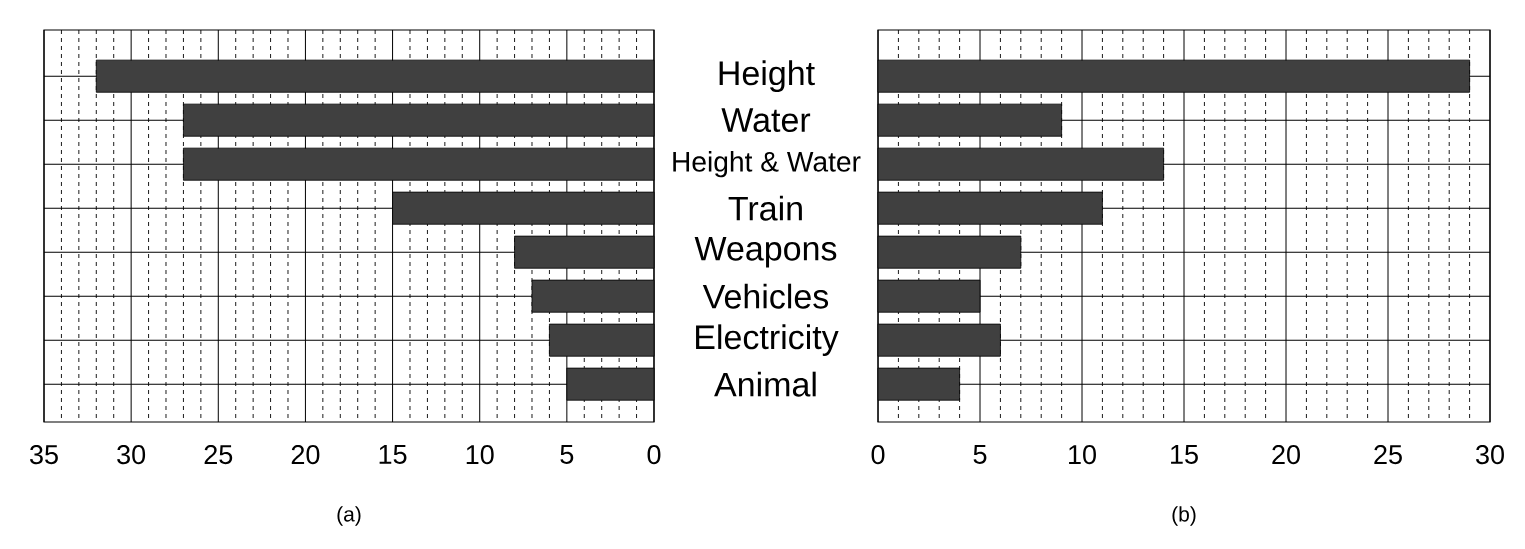 This screenshot has height=549, width=1525. I want to click on y-tick-label: Water, so click(766, 120).